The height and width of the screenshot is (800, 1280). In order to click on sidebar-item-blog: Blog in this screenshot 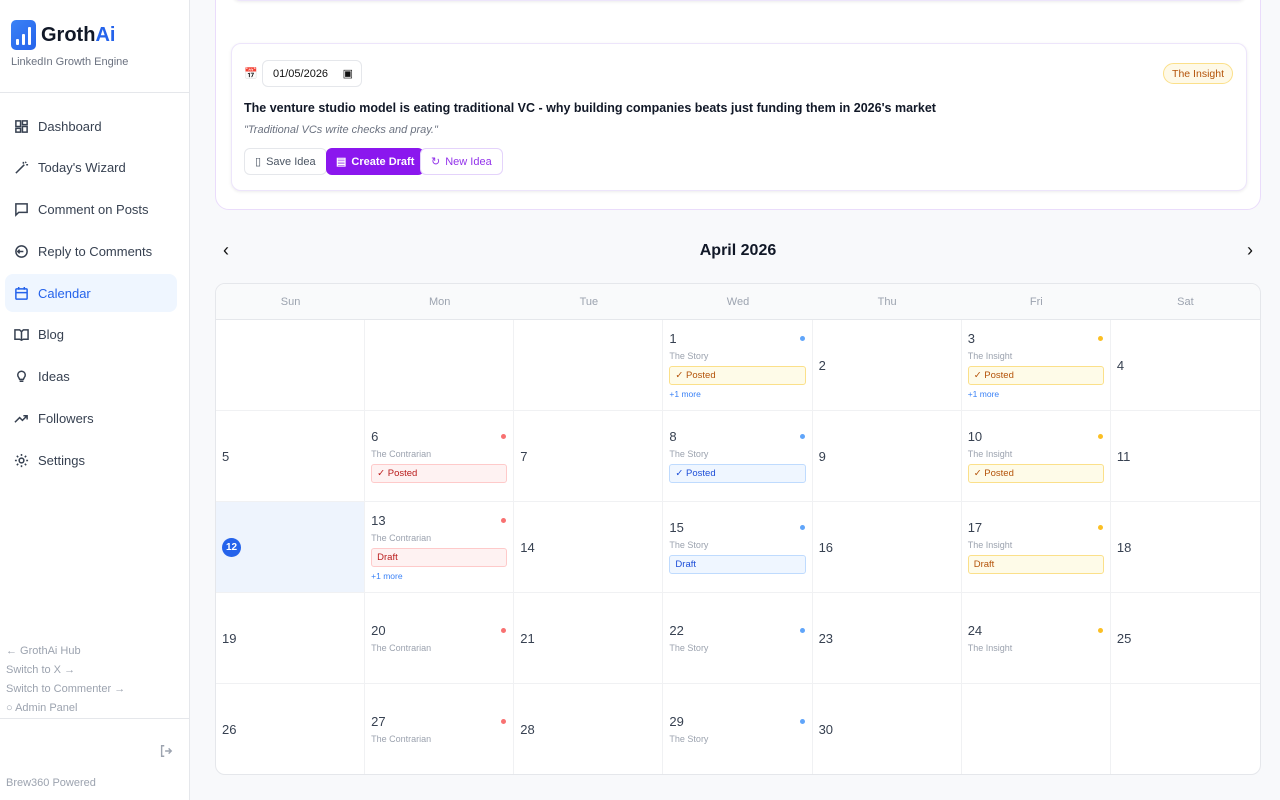, I will do `click(91, 335)`.